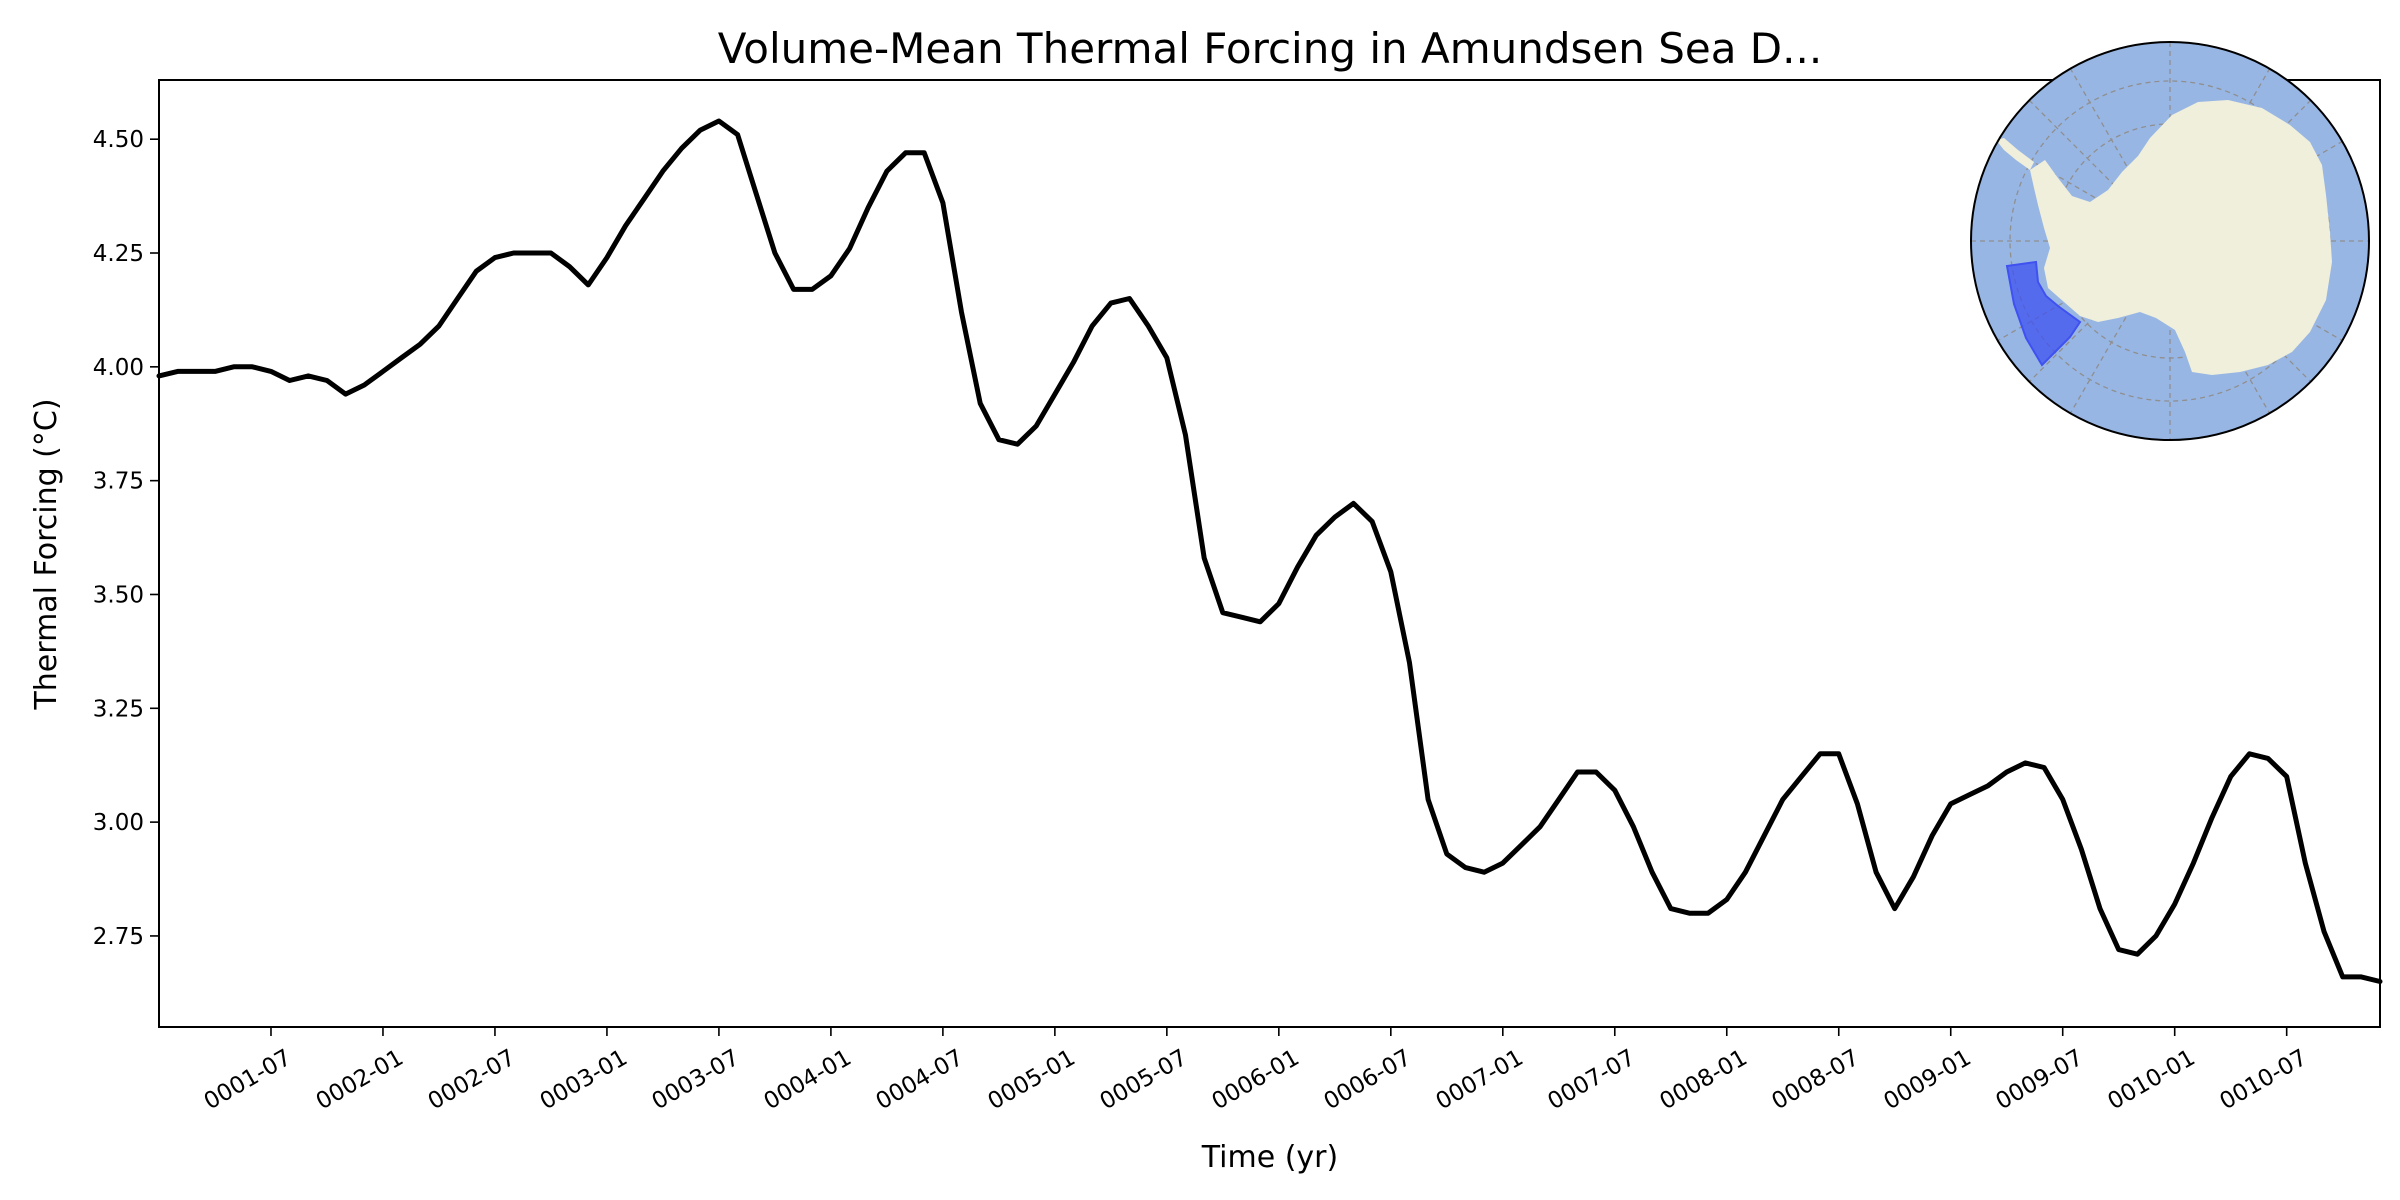 This screenshot has width=2400, height=1200. Describe the element at coordinates (118, 595) in the screenshot. I see `y-tick-label: 3.50` at that location.